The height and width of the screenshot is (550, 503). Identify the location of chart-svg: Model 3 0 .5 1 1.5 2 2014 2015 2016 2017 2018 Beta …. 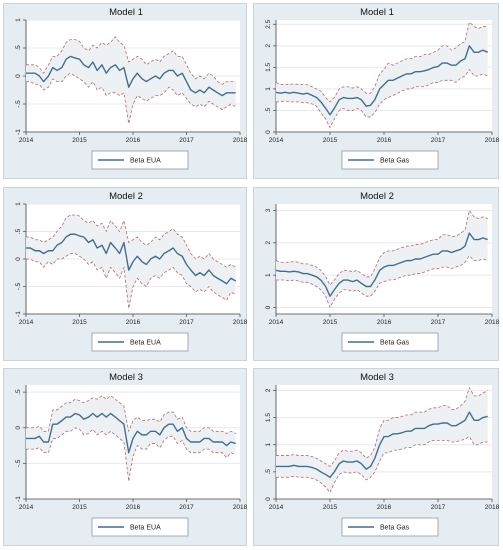
(382, 454).